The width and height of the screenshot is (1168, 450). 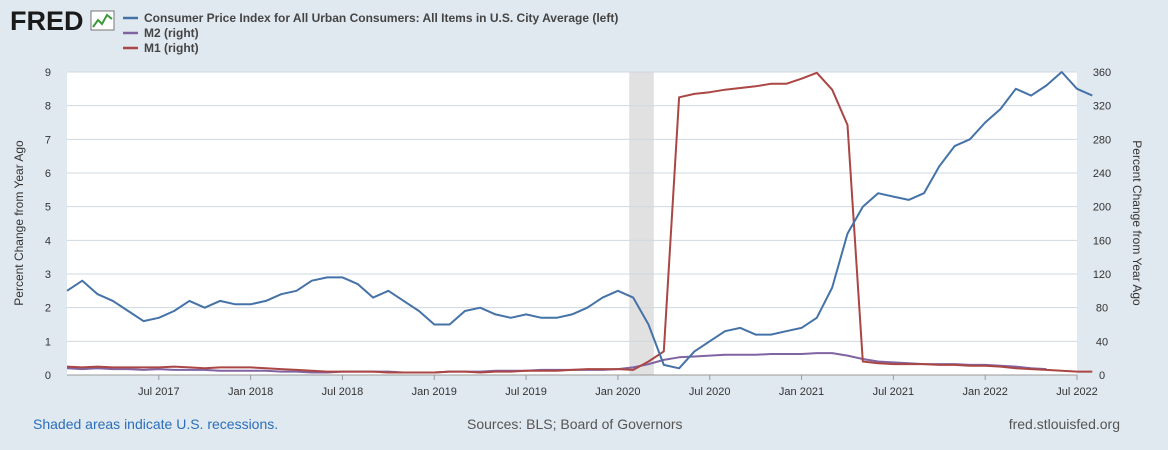 I want to click on x-tick-label: Jan 2019, so click(x=434, y=392).